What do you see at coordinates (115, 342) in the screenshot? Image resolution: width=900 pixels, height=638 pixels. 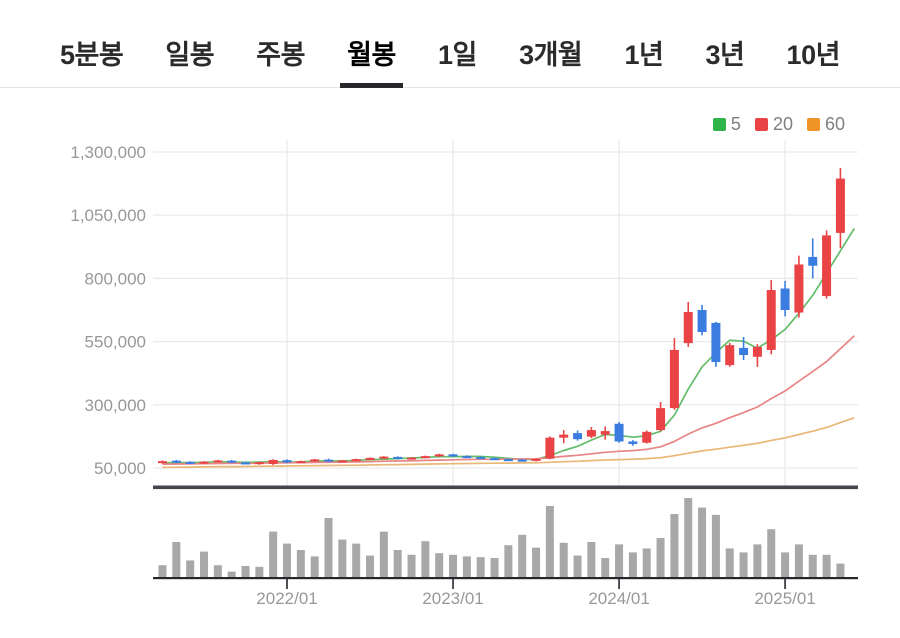 I see `y-tick-550000: 550,000` at bounding box center [115, 342].